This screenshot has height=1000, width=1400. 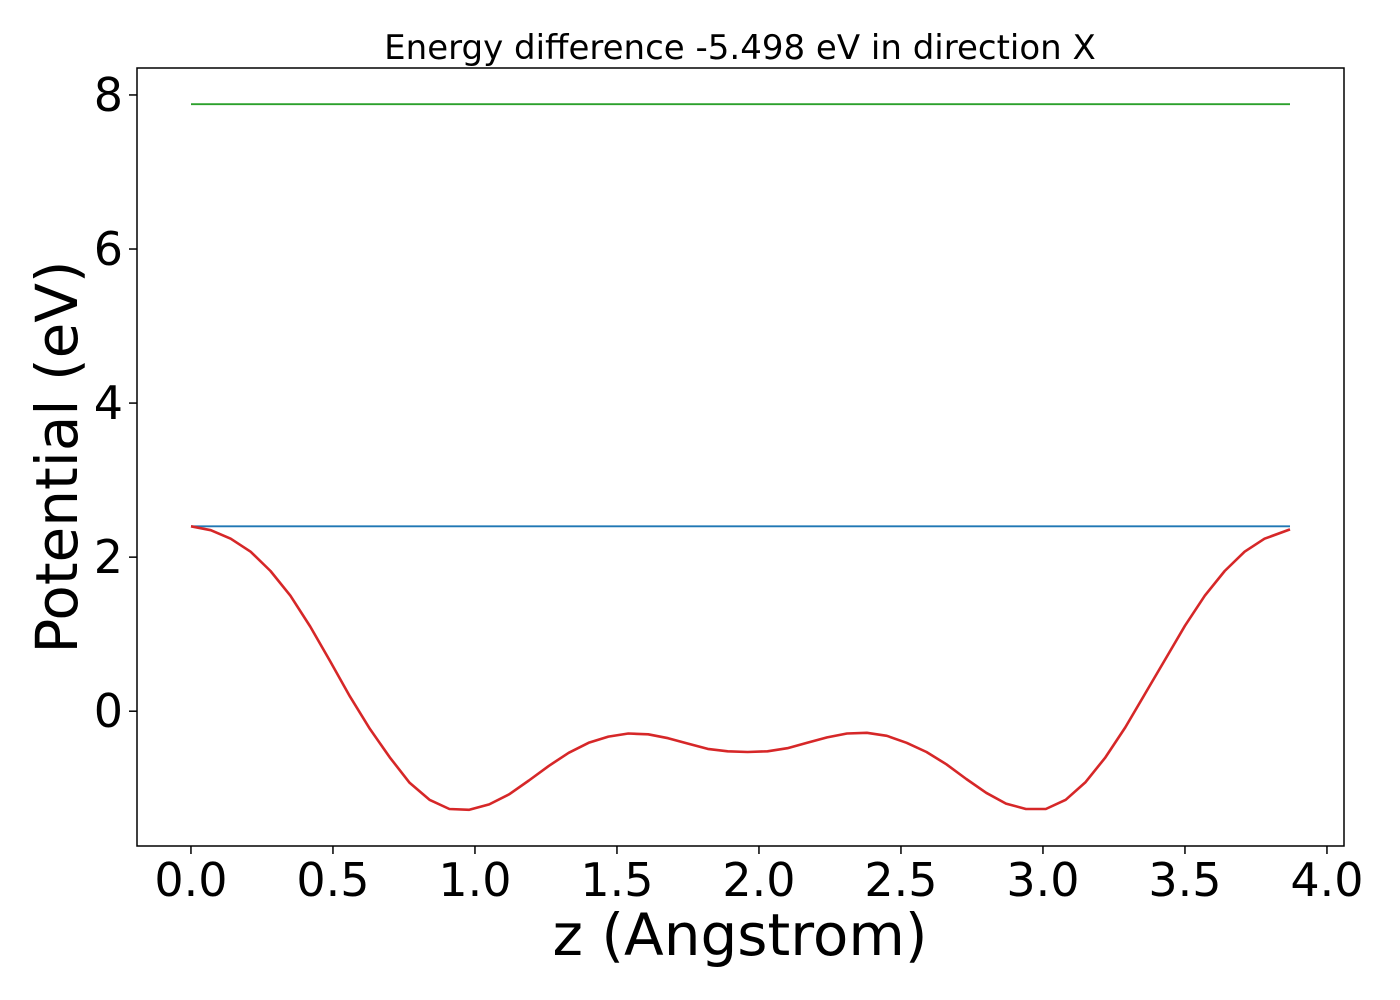 I want to click on x-ticks: 0.0 0.5 1.0 1.5 2.0 2.5 3.0 3.5 4.0, so click(x=759, y=876).